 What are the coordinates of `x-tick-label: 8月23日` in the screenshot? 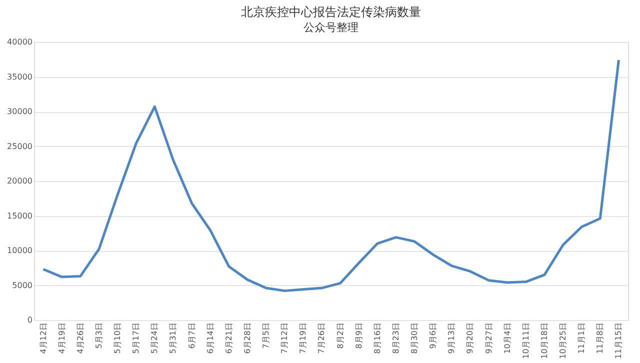 It's located at (395, 338).